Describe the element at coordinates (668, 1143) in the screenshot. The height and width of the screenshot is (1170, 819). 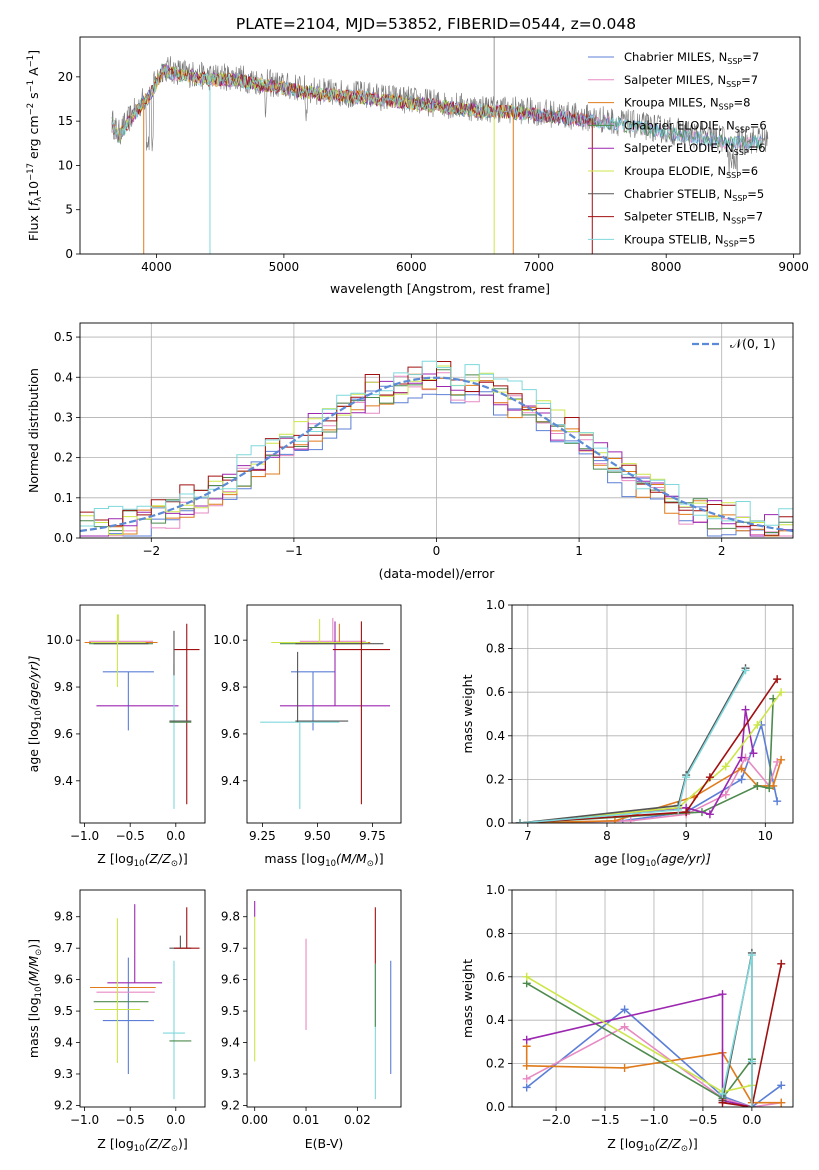
I see `weight_vs_Z-xlabel-mid: (Z/Z` at that location.